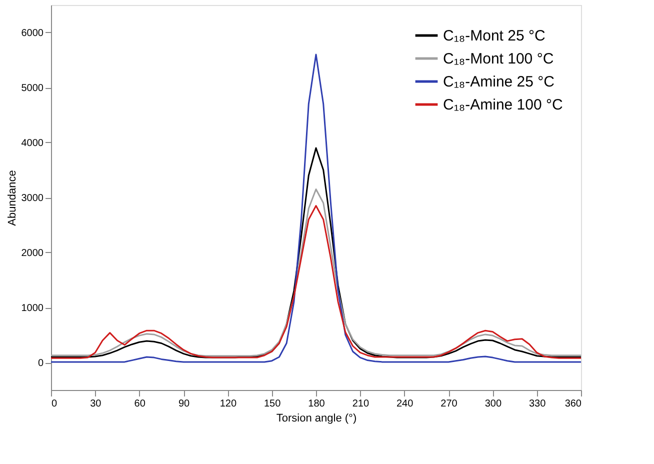  I want to click on x-axis-title: Torsion angle (°), so click(316, 418).